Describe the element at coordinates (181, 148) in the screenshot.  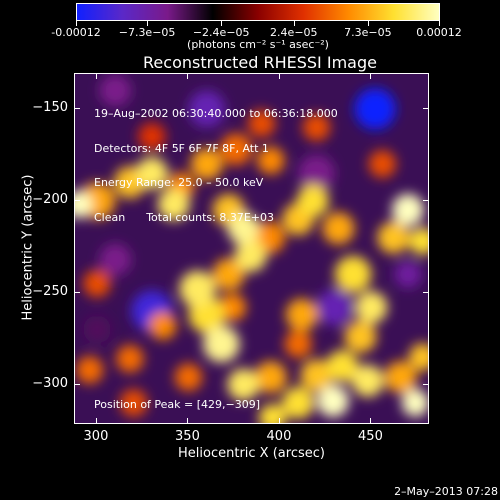
I see `info-detectors: Detectors: 4F 5F 6F 7F 8F, Att 1` at that location.